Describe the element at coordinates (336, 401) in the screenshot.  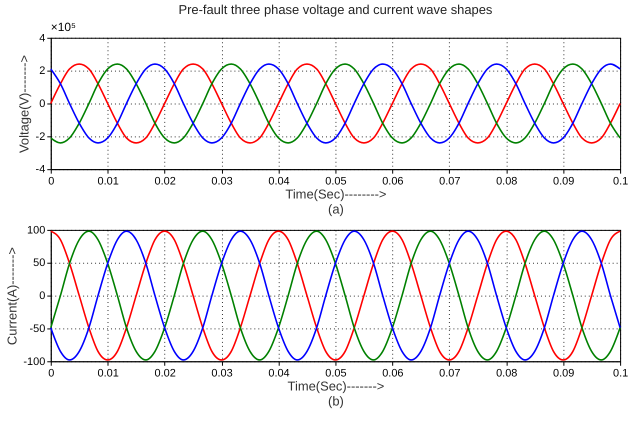
I see `text: (b)` at that location.